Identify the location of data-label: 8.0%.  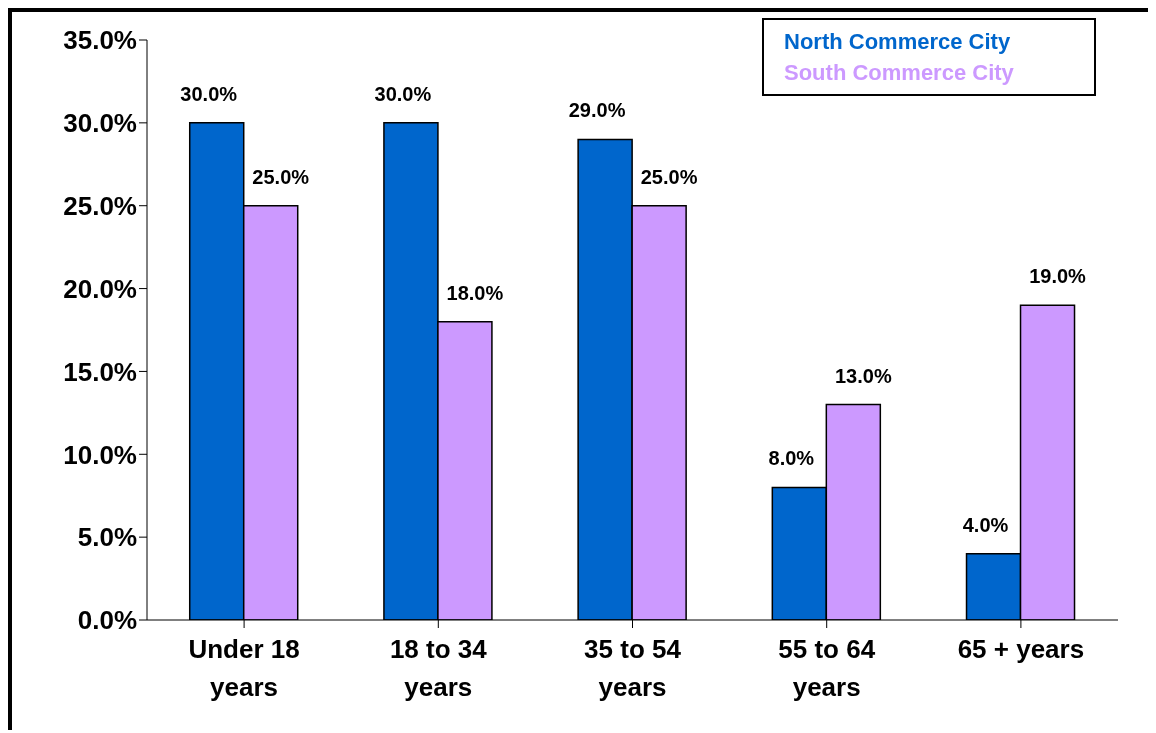
(791, 458).